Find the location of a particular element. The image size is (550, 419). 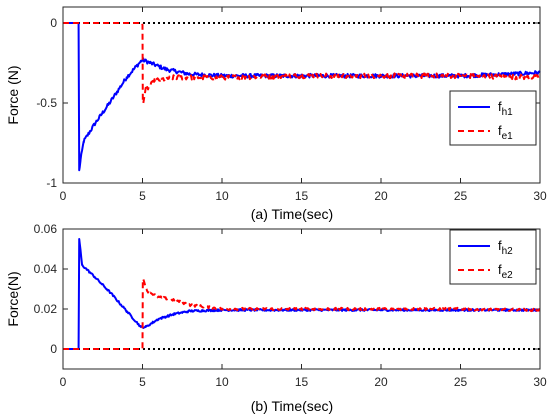

y-tick-label: -0.5 is located at coordinates (46, 103).